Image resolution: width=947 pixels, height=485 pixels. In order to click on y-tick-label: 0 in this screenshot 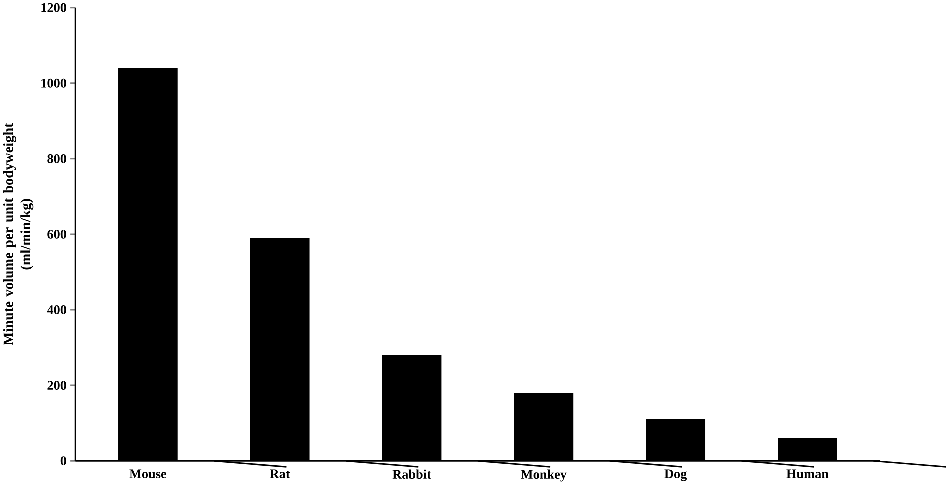, I will do `click(63, 461)`.